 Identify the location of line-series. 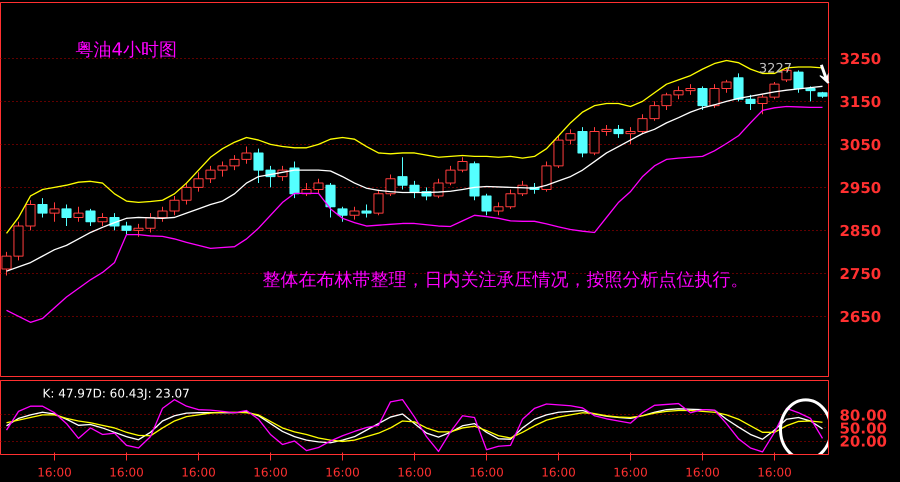
(415, 426).